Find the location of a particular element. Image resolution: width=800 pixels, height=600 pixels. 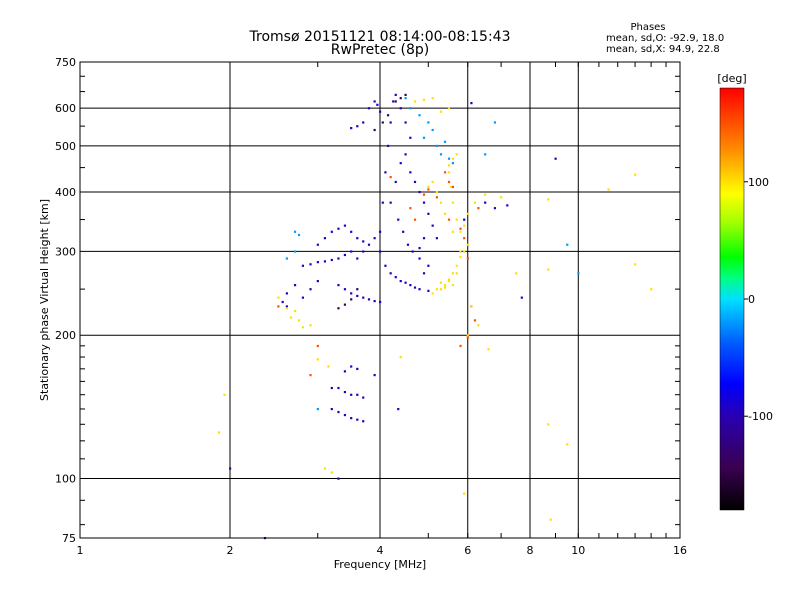

y-tick-label: 75 is located at coordinates (69, 538).